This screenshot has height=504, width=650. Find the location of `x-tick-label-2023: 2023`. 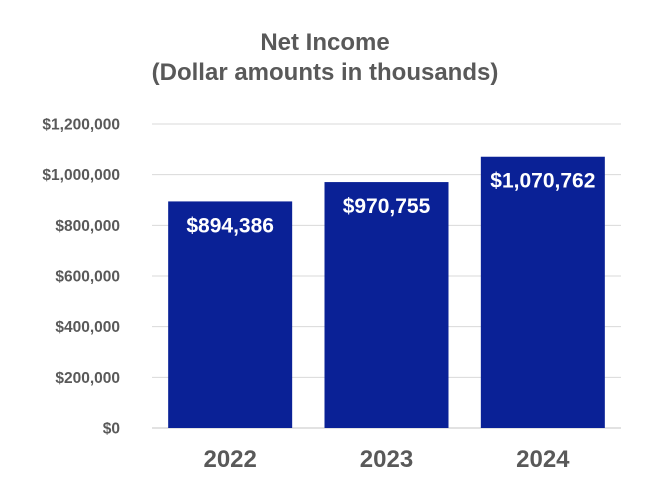

x-tick-label-2023: 2023 is located at coordinates (386, 459).